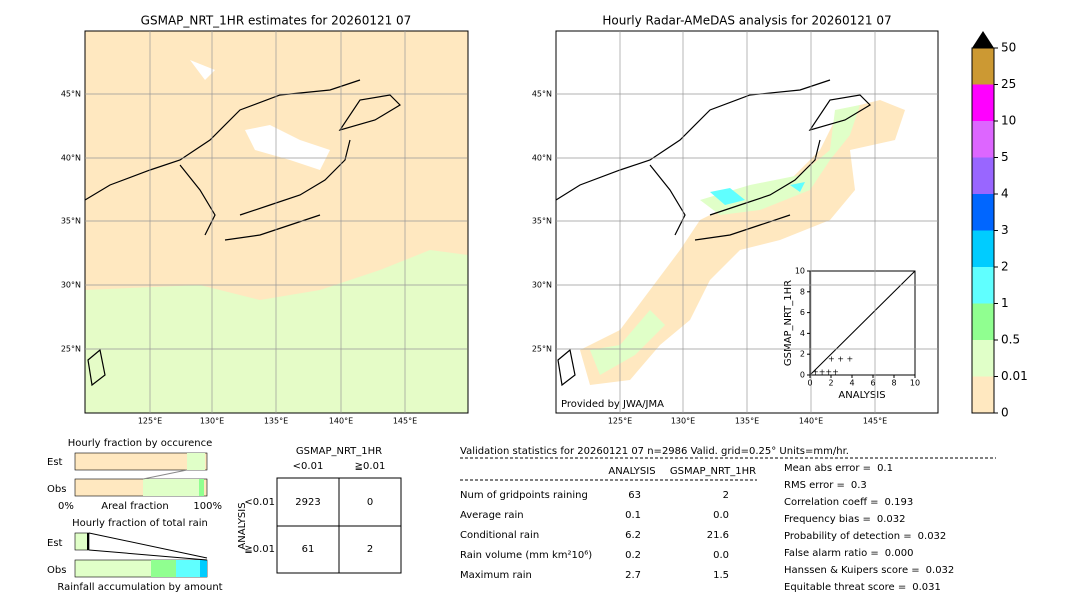  What do you see at coordinates (71, 285) in the screenshot?
I see `lat-label: 30°N` at bounding box center [71, 285].